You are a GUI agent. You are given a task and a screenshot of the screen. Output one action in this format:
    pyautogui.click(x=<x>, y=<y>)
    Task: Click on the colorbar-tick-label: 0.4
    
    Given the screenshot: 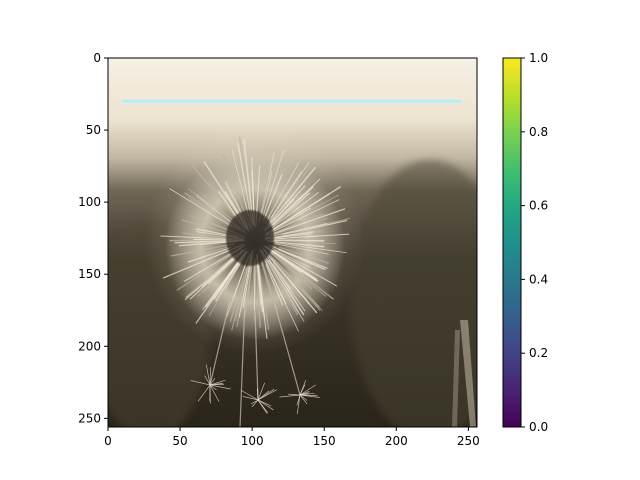 What is the action you would take?
    pyautogui.click(x=538, y=279)
    